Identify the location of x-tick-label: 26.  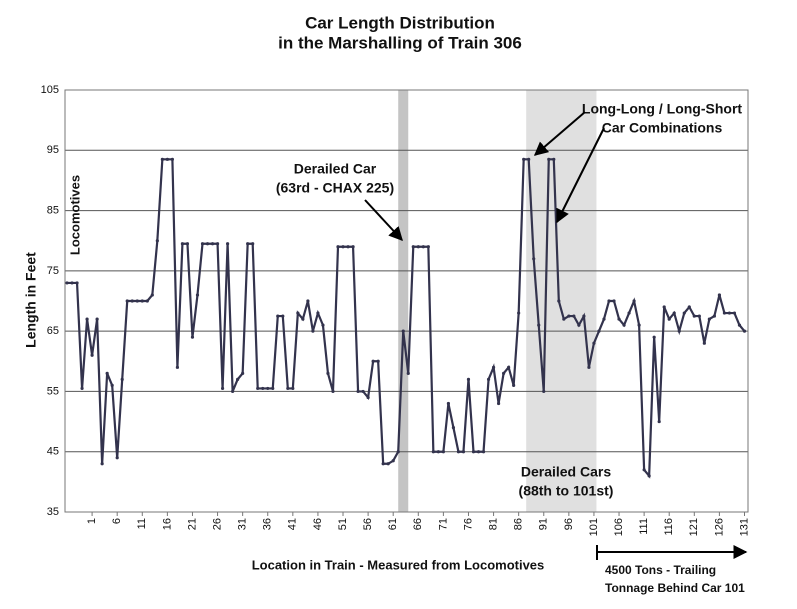
(217, 524).